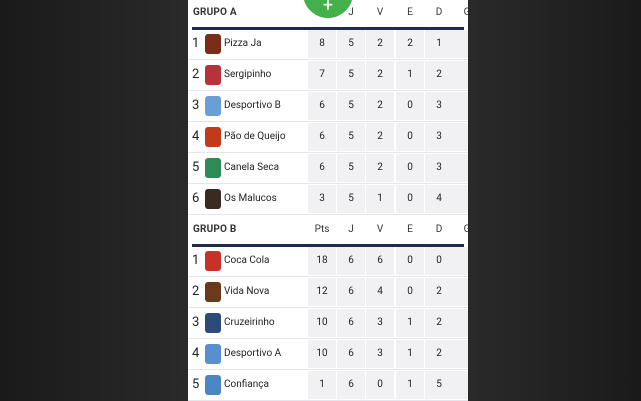  Describe the element at coordinates (322, 229) in the screenshot. I see `column-header: Pts` at that location.